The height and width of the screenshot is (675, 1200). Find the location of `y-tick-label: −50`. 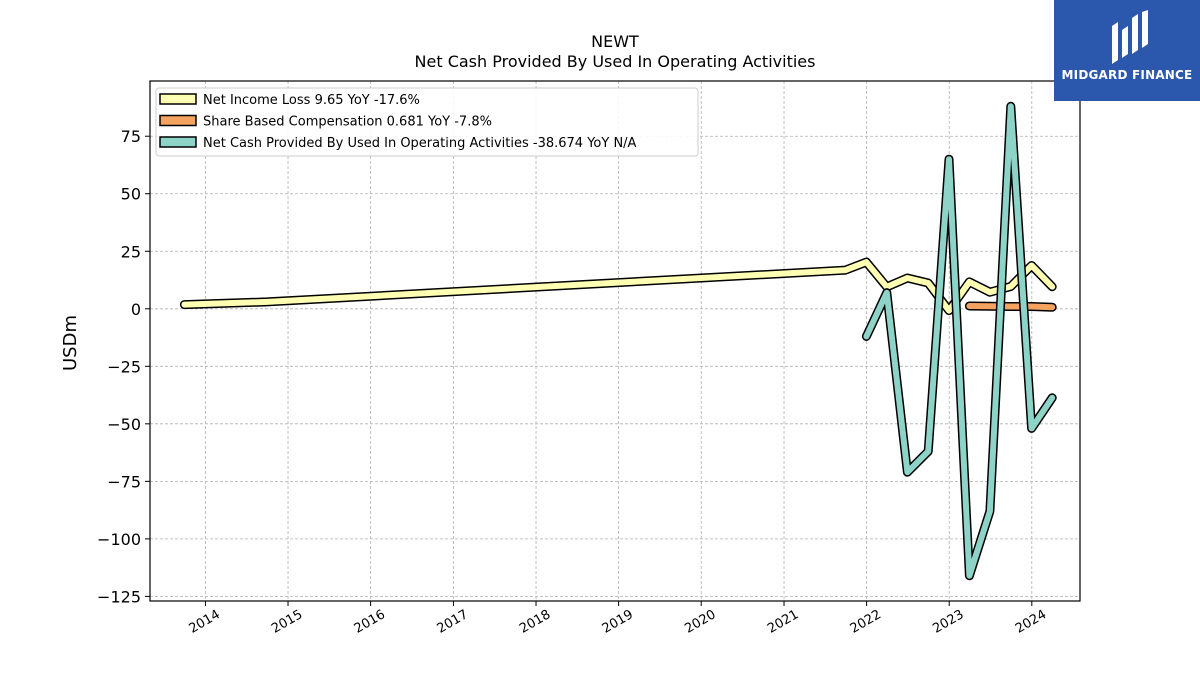

y-tick-label: −50 is located at coordinates (124, 424).